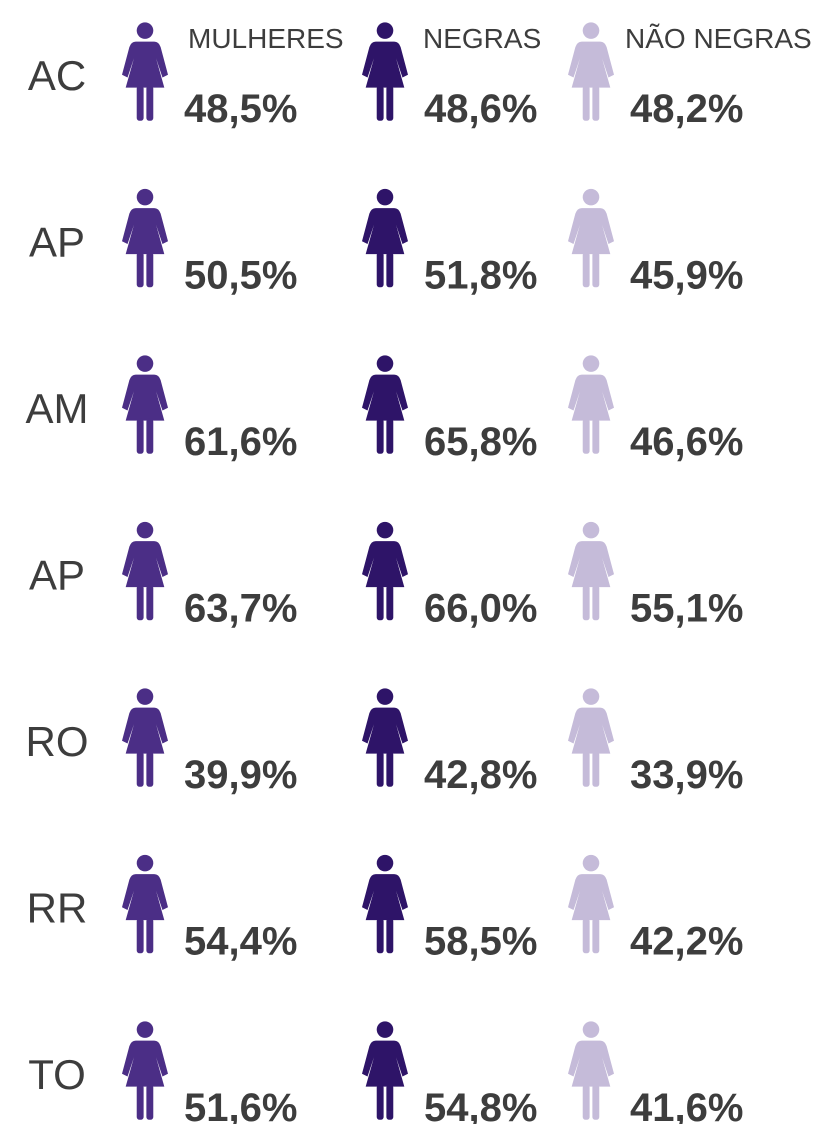 The image size is (816, 1129). Describe the element at coordinates (686, 1105) in the screenshot. I see `percentage: 41,6%` at that location.